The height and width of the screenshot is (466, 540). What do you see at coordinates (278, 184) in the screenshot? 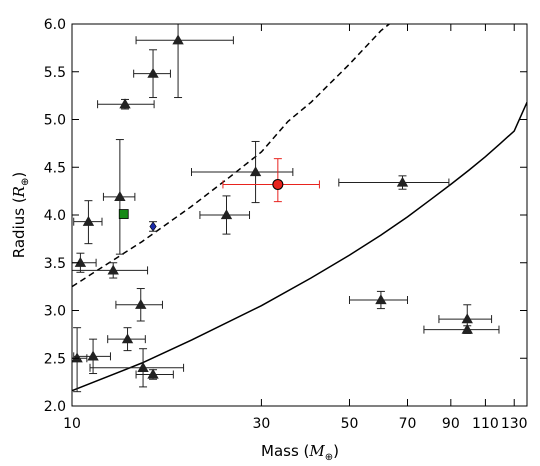
I see `red-circle-data-point` at bounding box center [278, 184].